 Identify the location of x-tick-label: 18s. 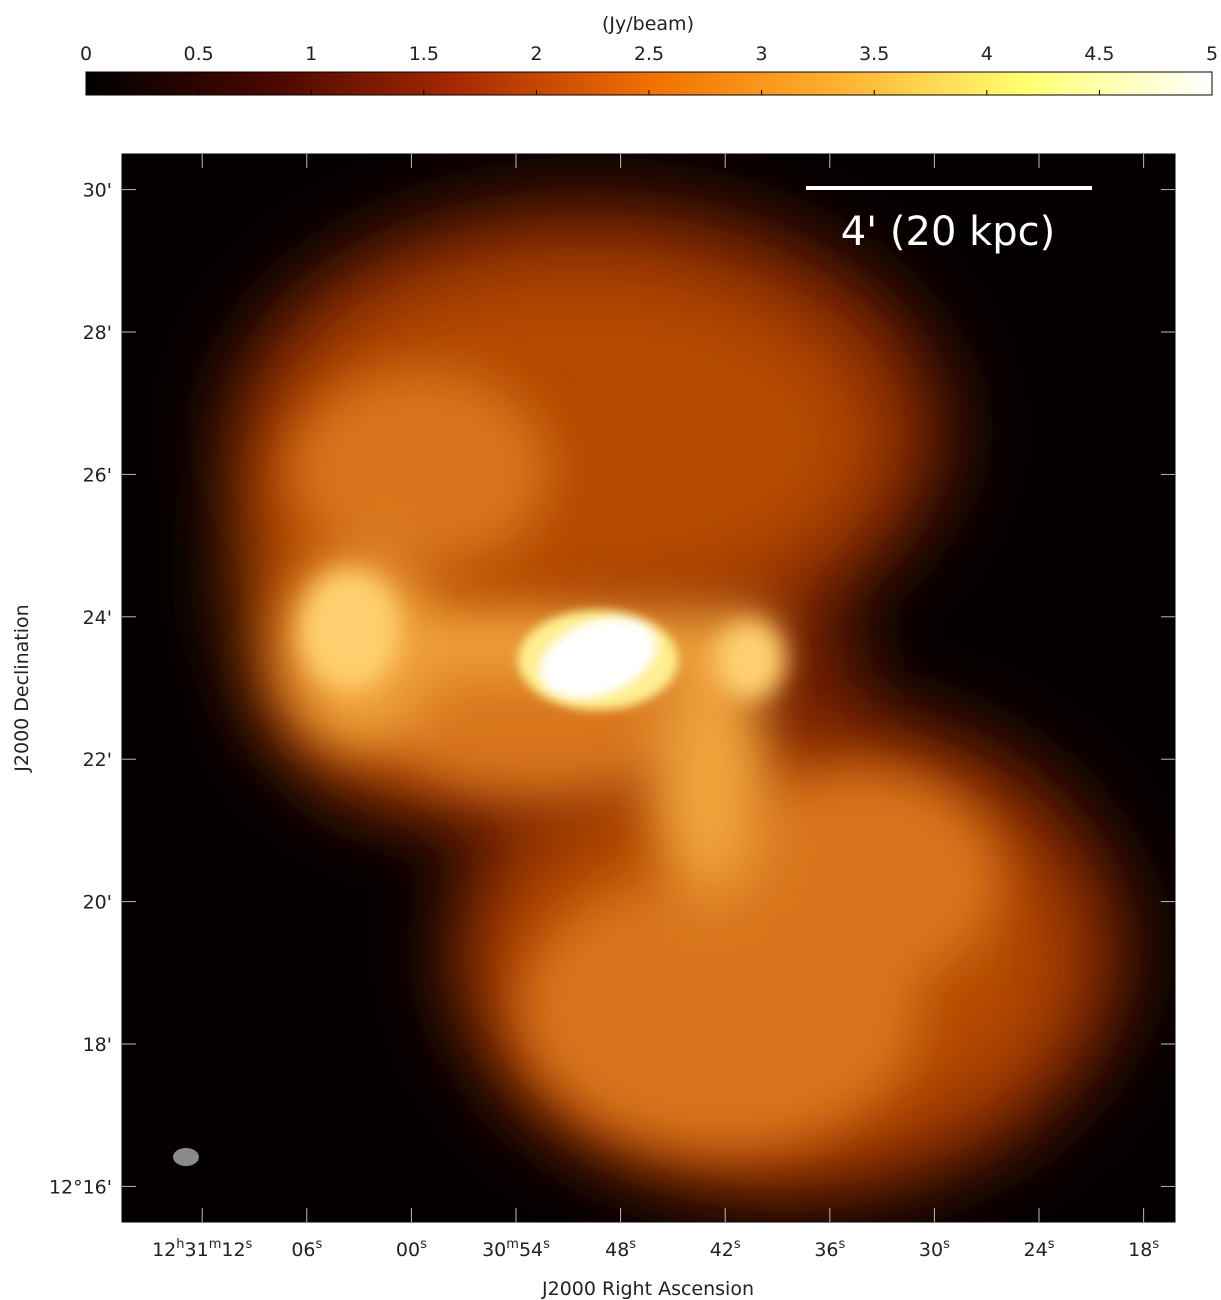
(1143, 1249).